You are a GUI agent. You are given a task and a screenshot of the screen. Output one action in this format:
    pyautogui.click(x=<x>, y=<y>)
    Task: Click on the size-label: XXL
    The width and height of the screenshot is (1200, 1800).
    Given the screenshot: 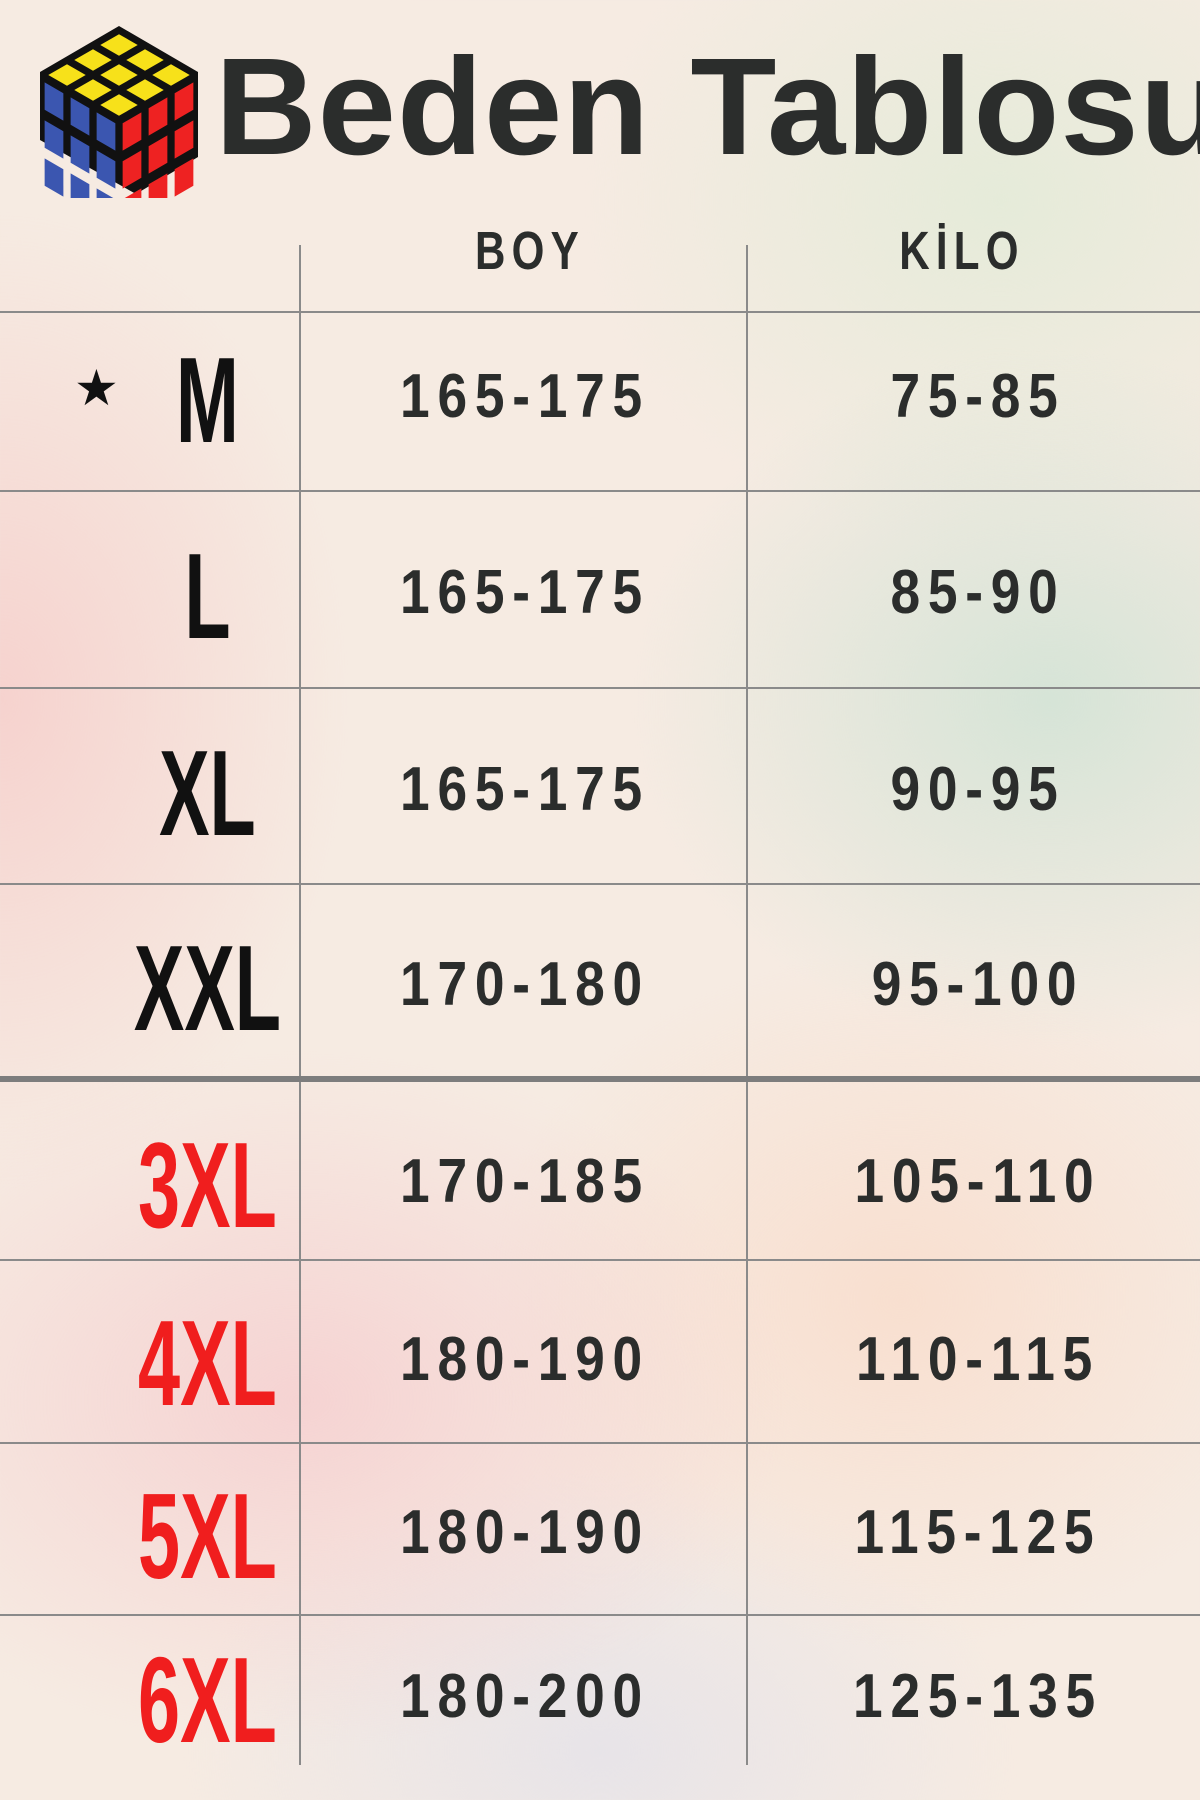 What is the action you would take?
    pyautogui.click(x=207, y=988)
    